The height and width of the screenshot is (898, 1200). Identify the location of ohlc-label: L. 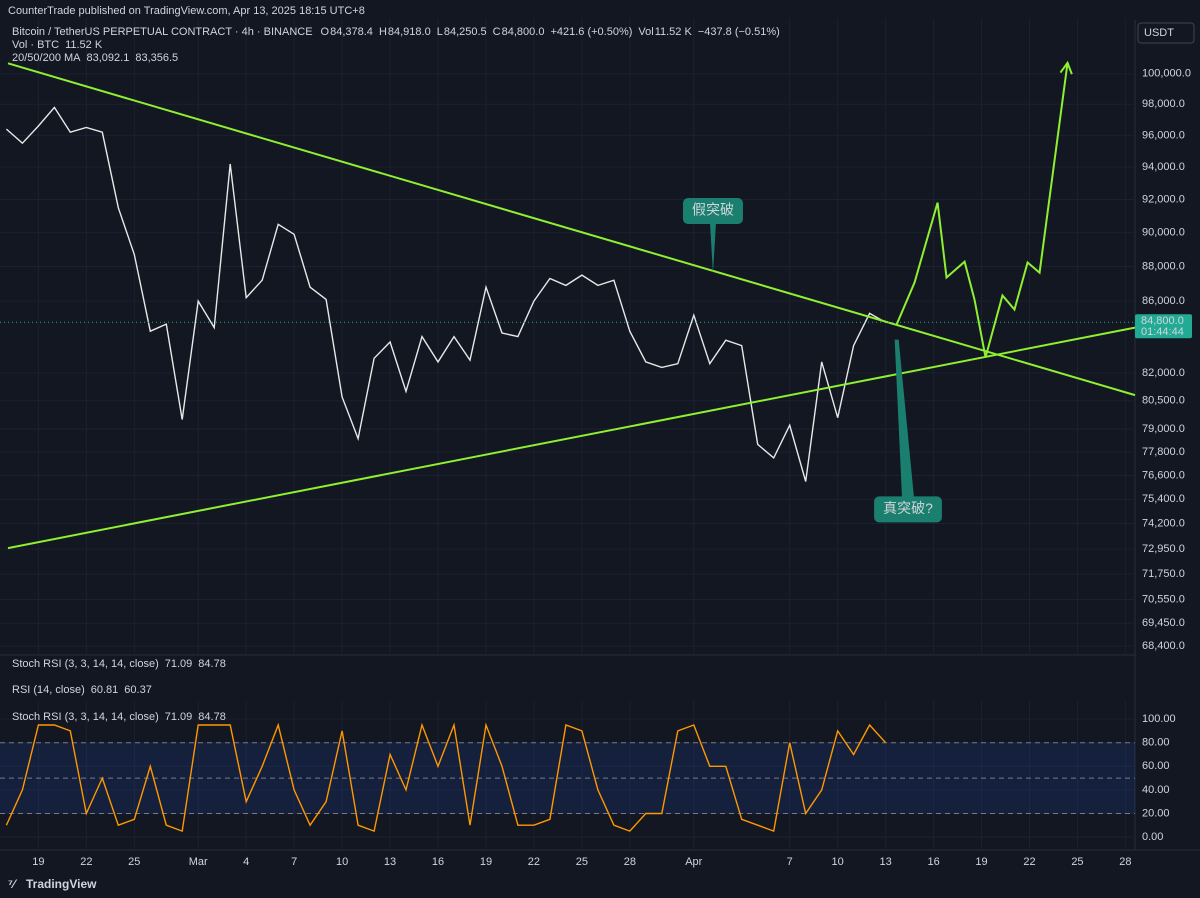
(440, 32).